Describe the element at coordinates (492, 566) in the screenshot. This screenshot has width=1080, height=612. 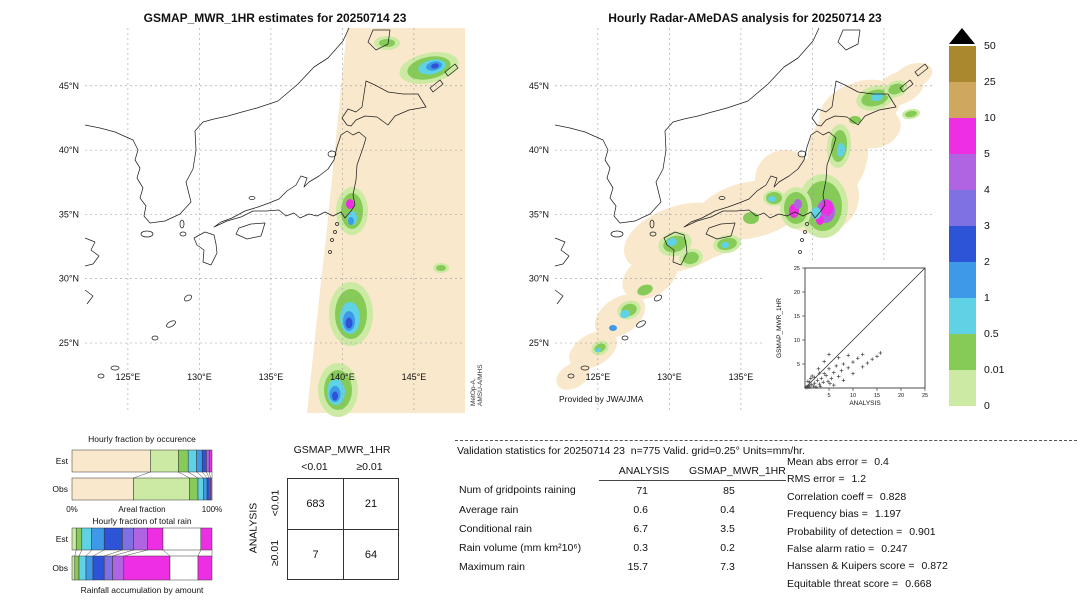
I see `stat-label: Maximum rain` at that location.